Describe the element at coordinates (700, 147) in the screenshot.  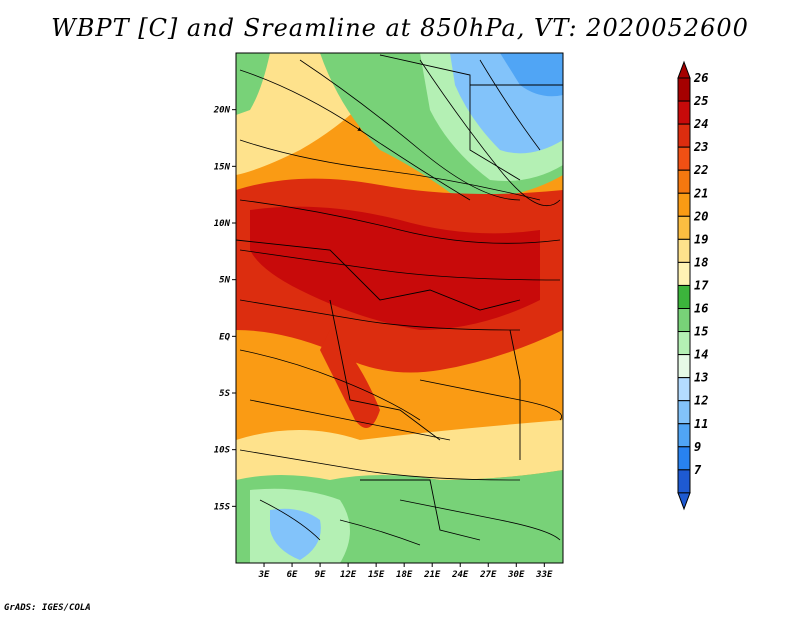
I see `colorbar-label: 23` at that location.